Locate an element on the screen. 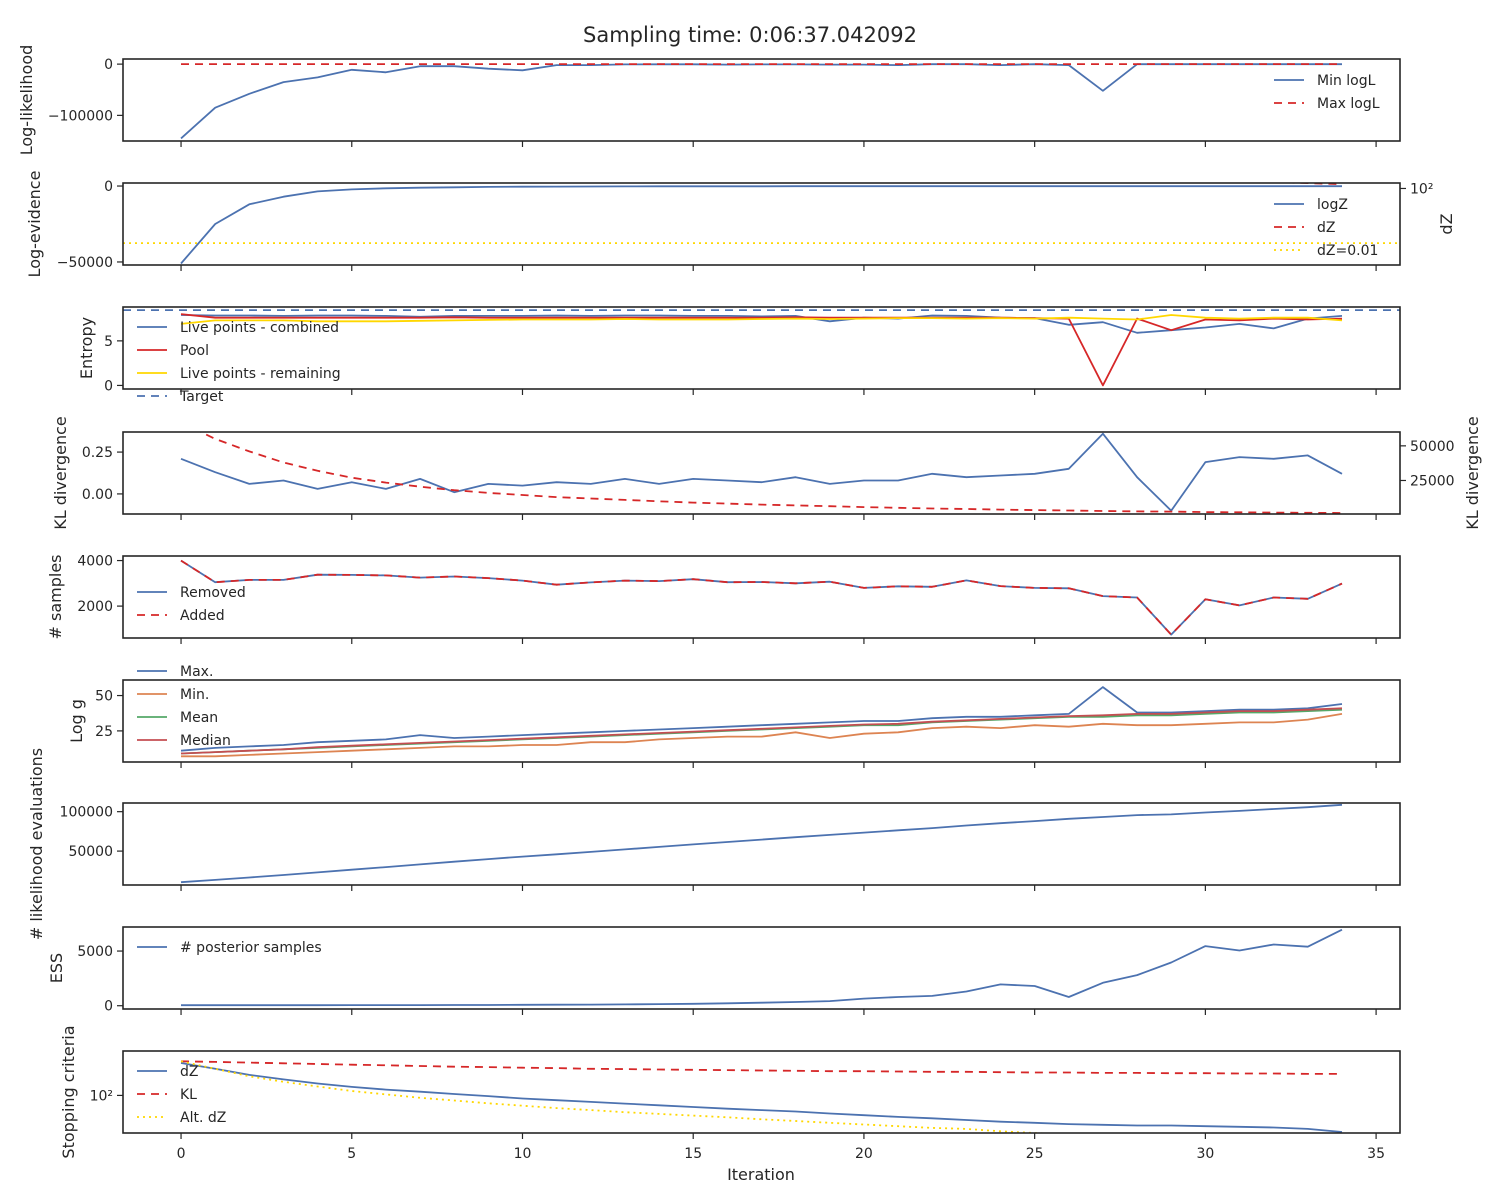 Image resolution: width=1500 pixels, height=1200 pixels. x-tick-label: 0 is located at coordinates (181, 1154).